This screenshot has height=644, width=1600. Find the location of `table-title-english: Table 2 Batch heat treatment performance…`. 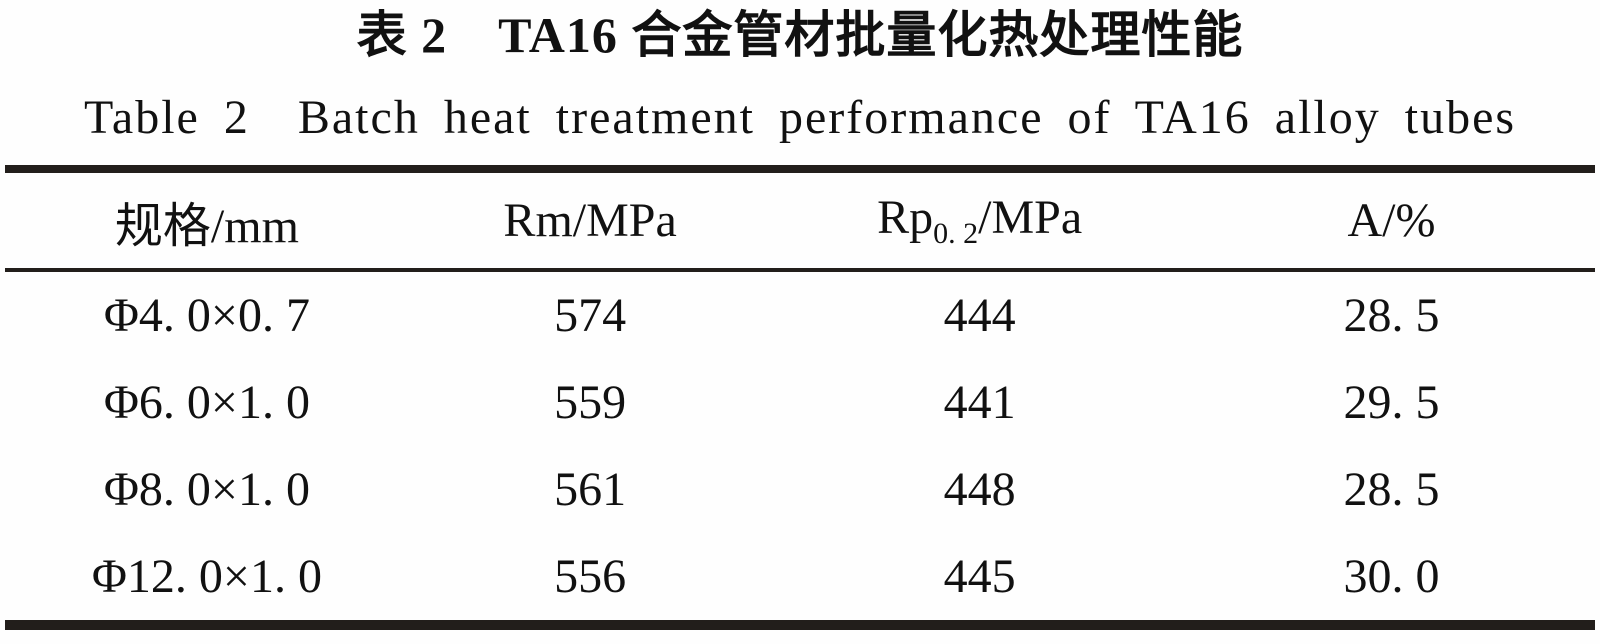

table-title-english: Table 2 Batch heat treatment performance… is located at coordinates (800, 117).